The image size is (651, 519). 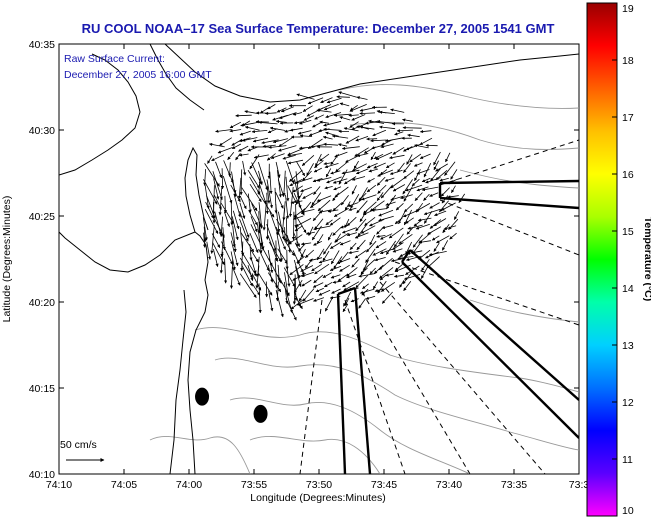 I want to click on x-tick-label: 74:05, so click(x=124, y=485).